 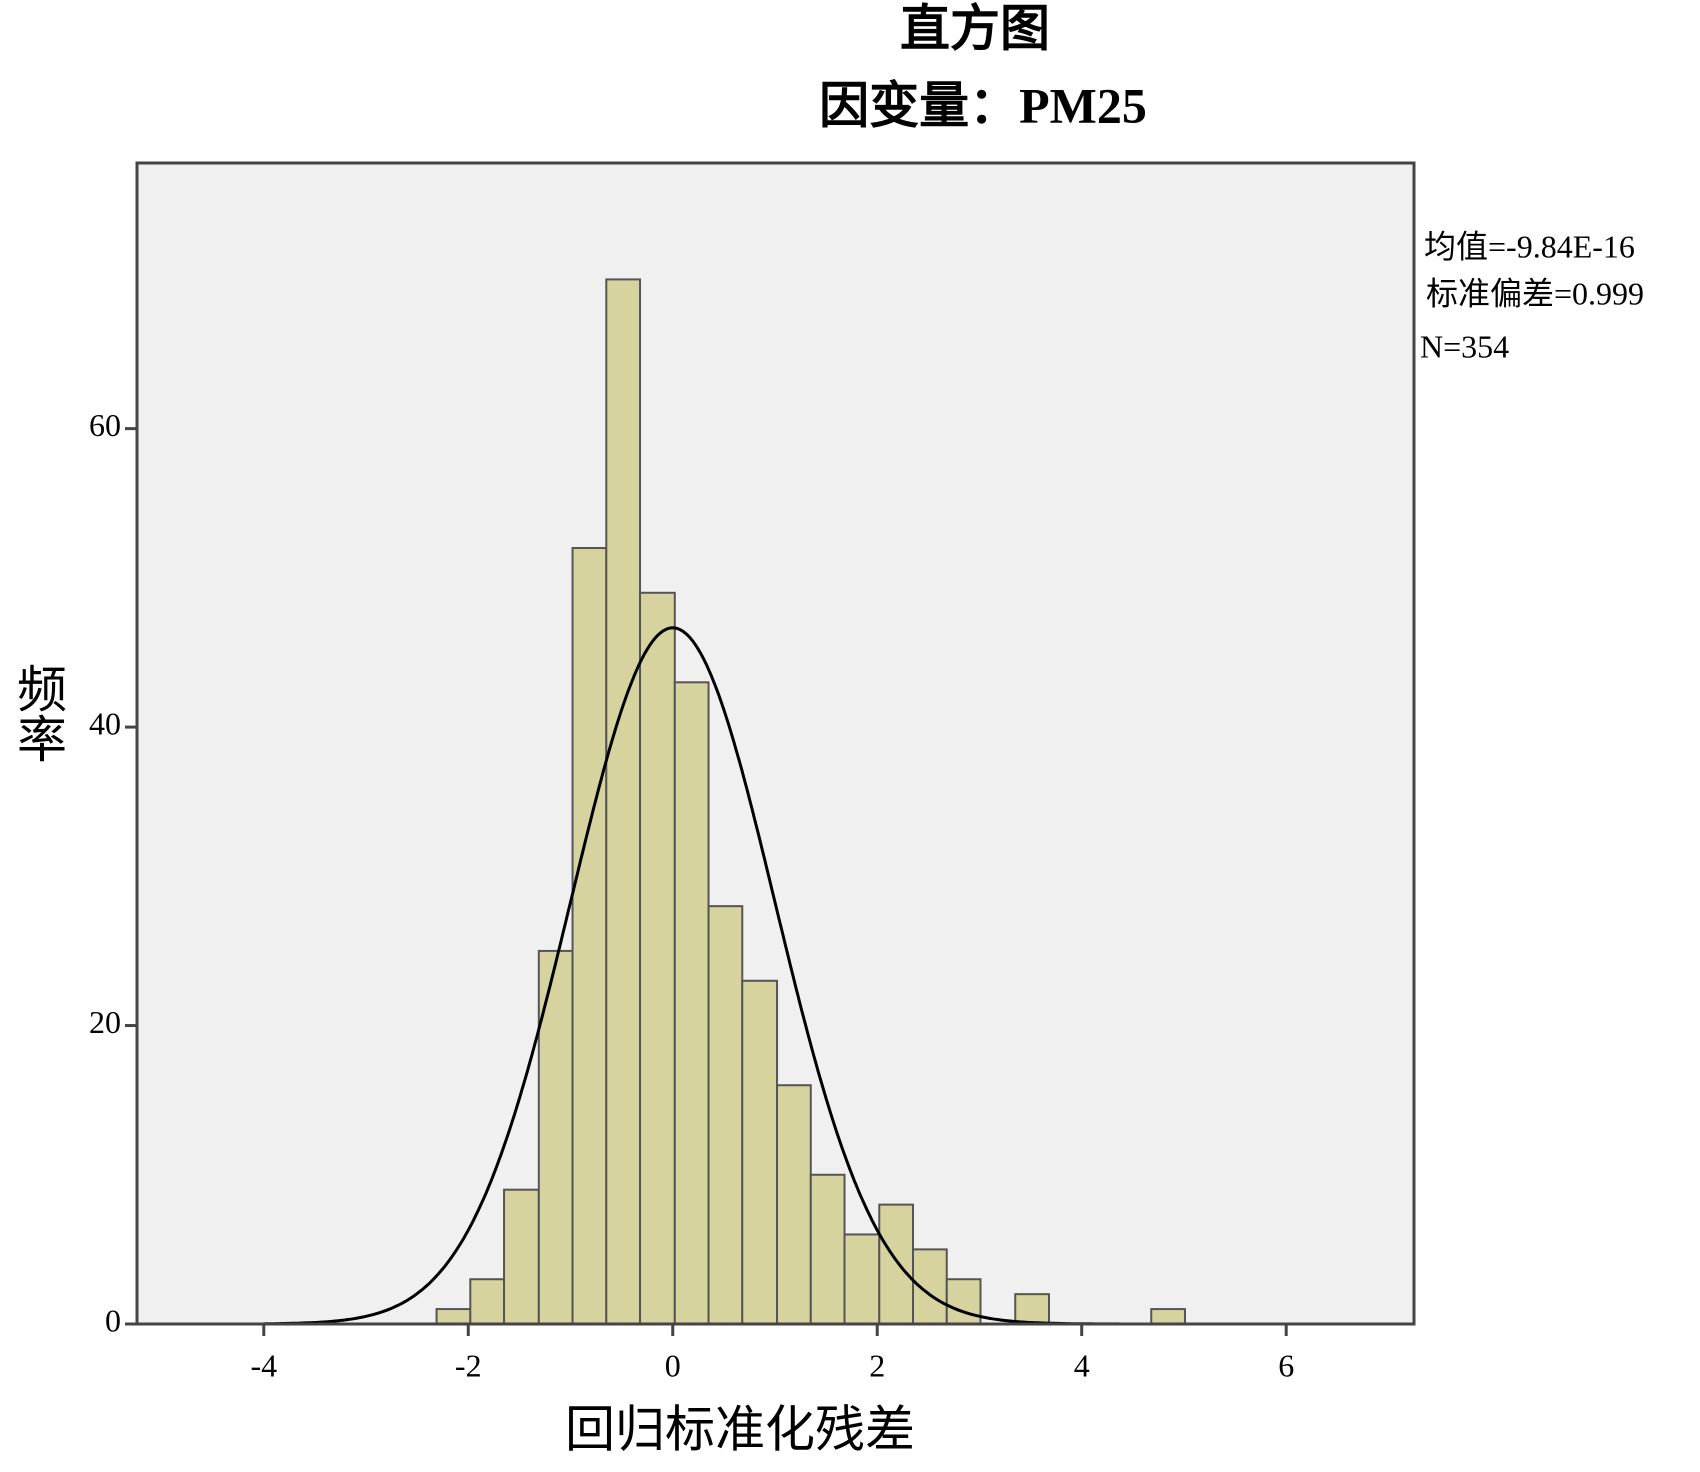 What do you see at coordinates (1529, 246) in the screenshot?
I see `stat-label: 均值=-9.84E-16` at bounding box center [1529, 246].